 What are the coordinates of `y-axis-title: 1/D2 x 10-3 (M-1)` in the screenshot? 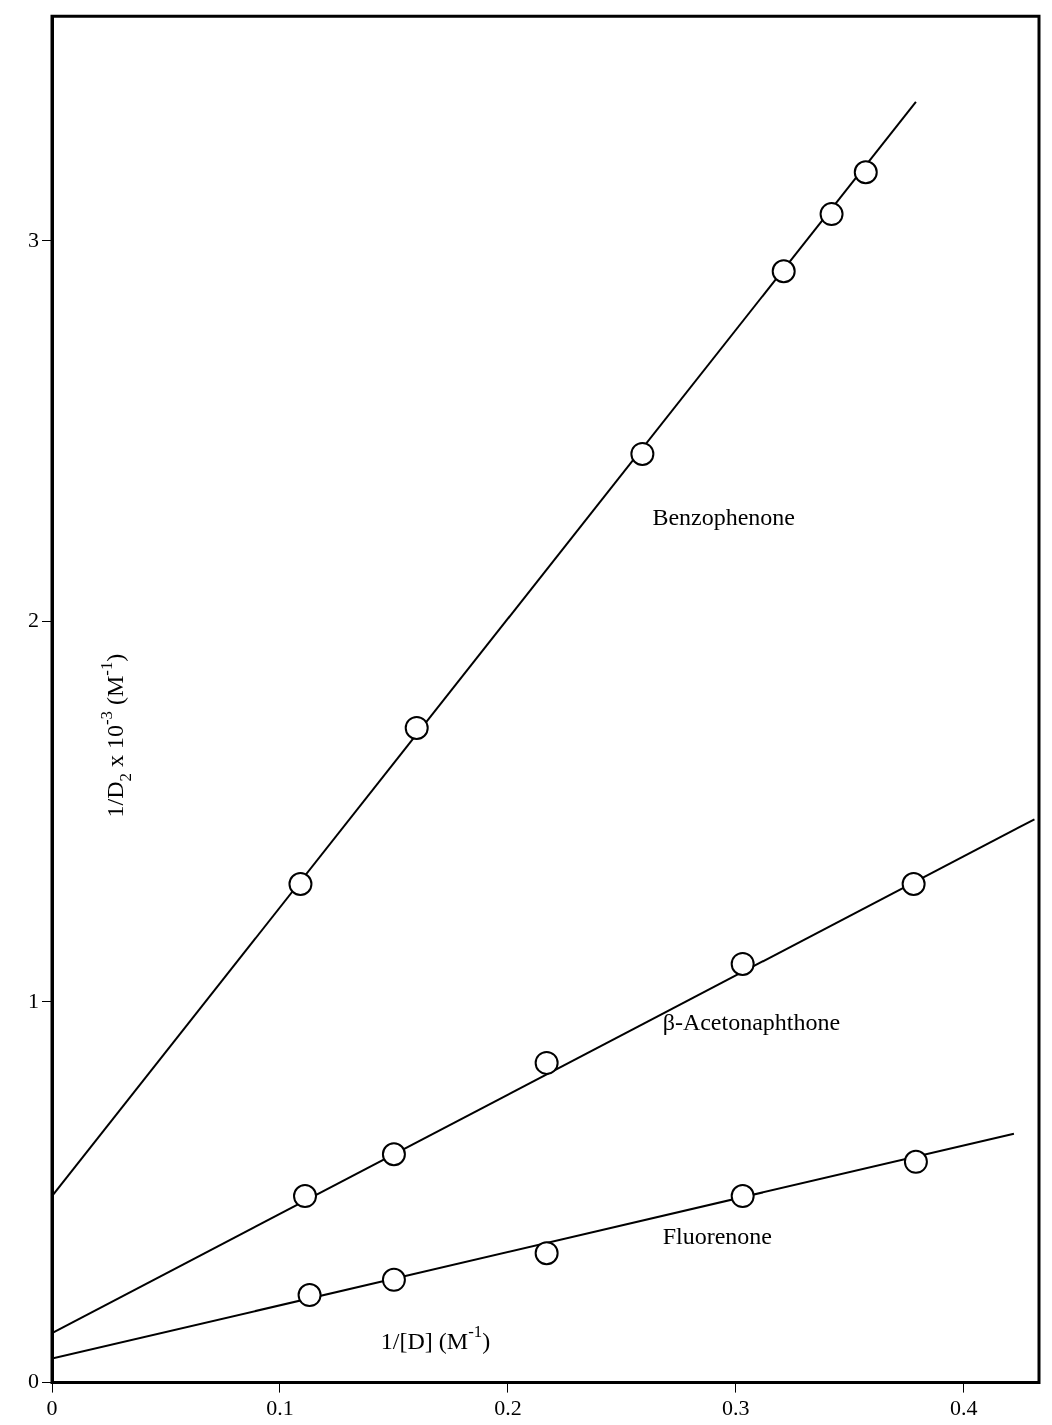 It's located at (115, 735).